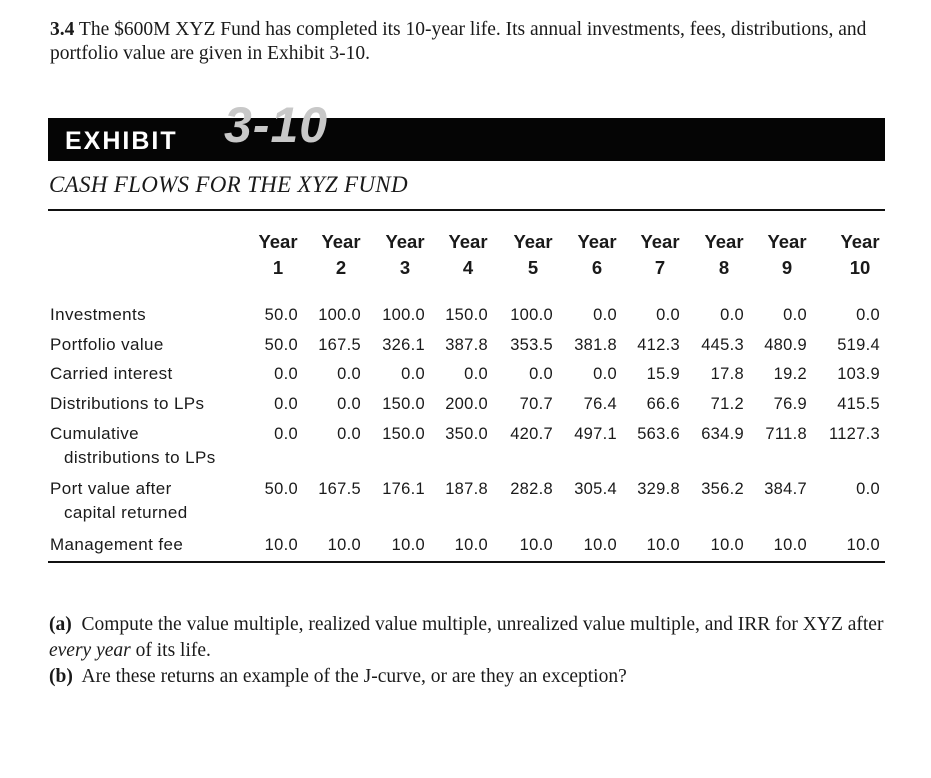 This screenshot has height=778, width=931. What do you see at coordinates (111, 488) in the screenshot?
I see `row-label-text: Port value after` at bounding box center [111, 488].